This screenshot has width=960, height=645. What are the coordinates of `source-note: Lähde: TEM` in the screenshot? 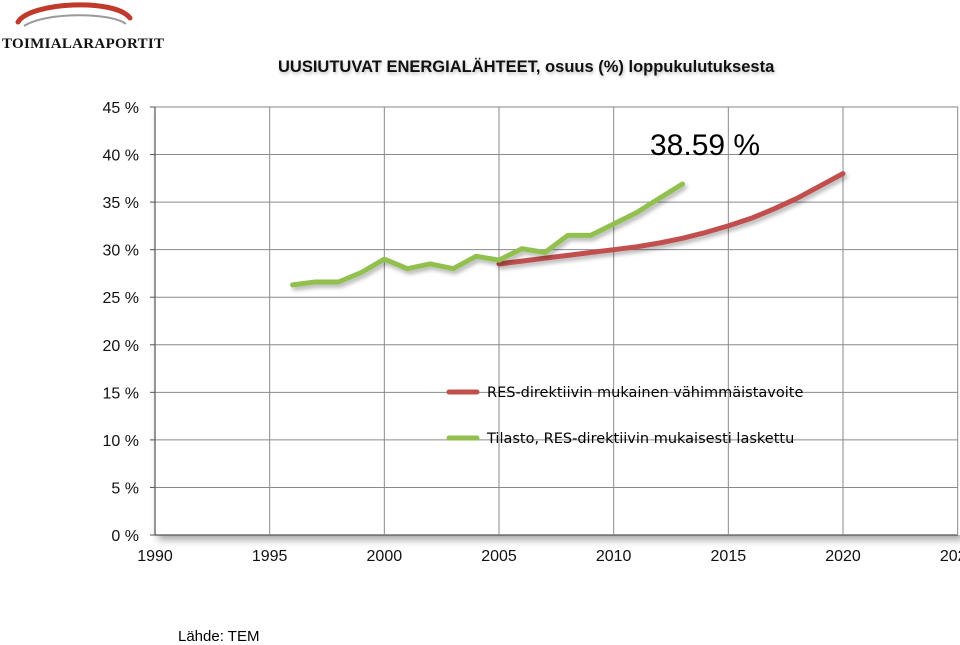 It's located at (219, 636).